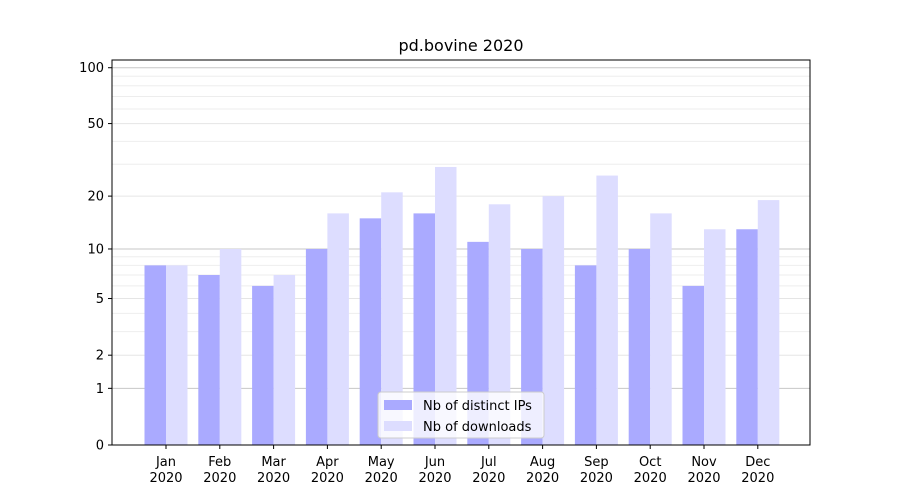  I want to click on legend-box, so click(461, 415).